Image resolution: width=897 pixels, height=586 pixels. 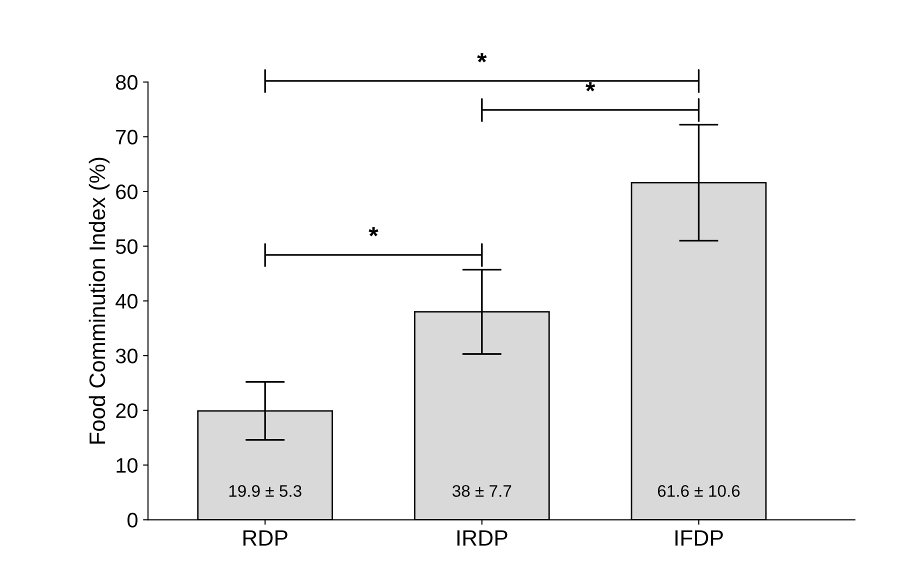 What do you see at coordinates (482, 491) in the screenshot?
I see `data-label: 38 ± 7.7` at bounding box center [482, 491].